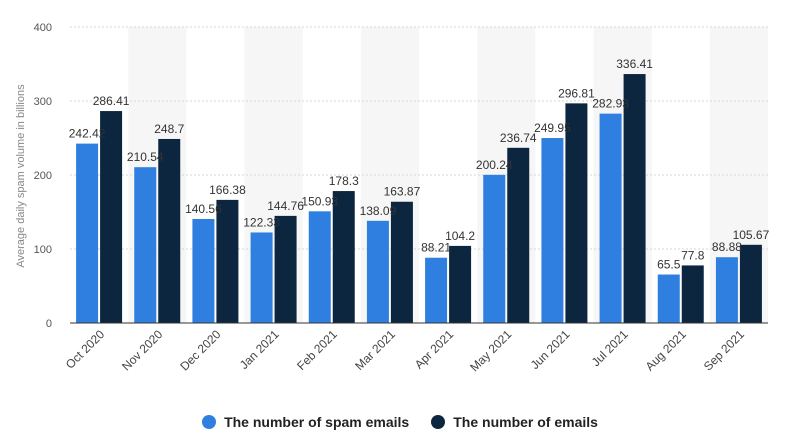  Describe the element at coordinates (751, 235) in the screenshot. I see `data-label-emails: 105.67` at that location.